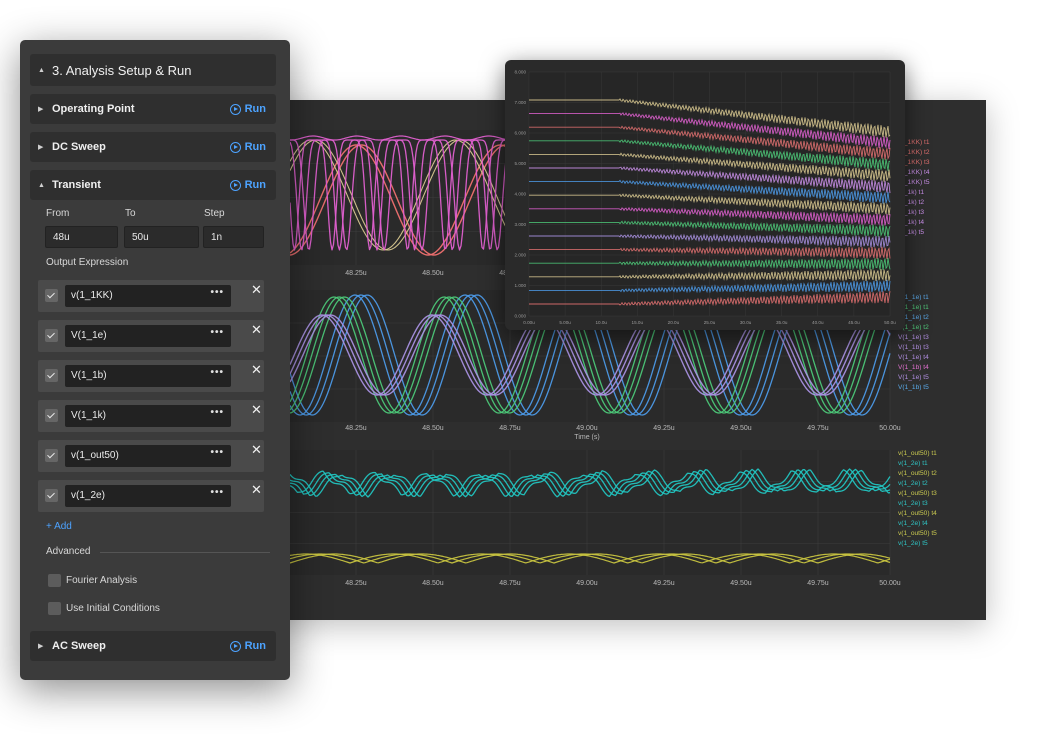 Image resolution: width=1040 pixels, height=740 pixels. What do you see at coordinates (59, 526) in the screenshot?
I see `add-expression-link: + Add` at bounding box center [59, 526].